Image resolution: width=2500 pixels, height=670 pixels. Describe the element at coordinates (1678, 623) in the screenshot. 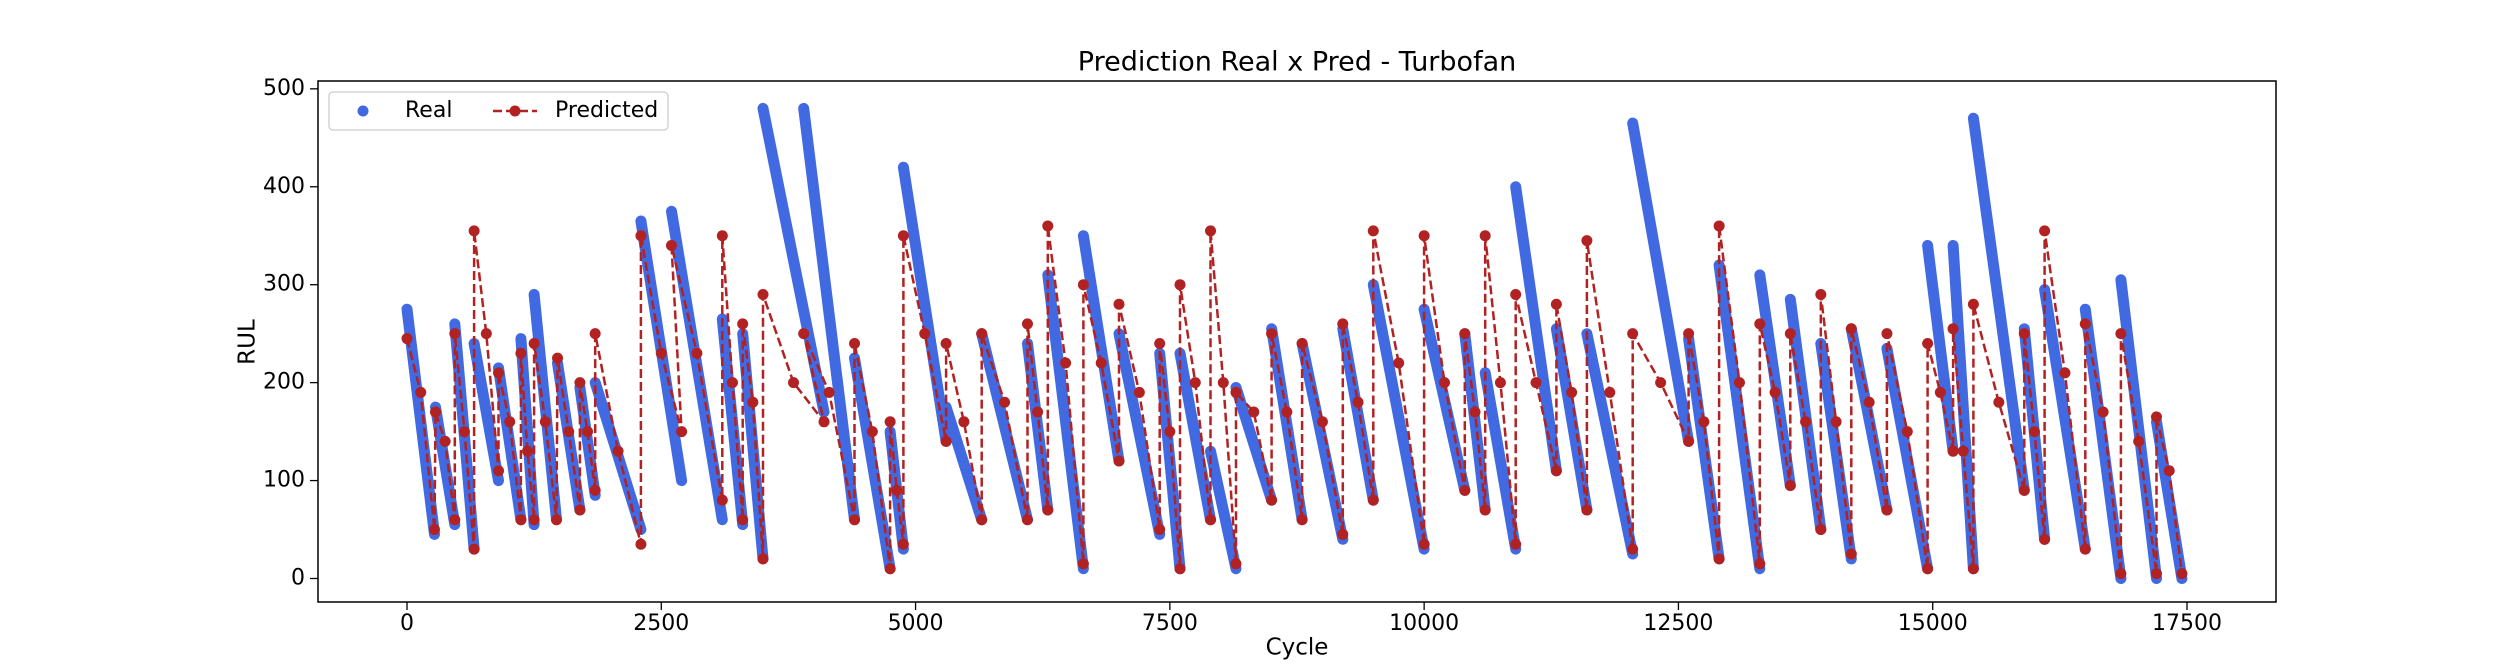

I see `x-tick-label: 12500` at that location.